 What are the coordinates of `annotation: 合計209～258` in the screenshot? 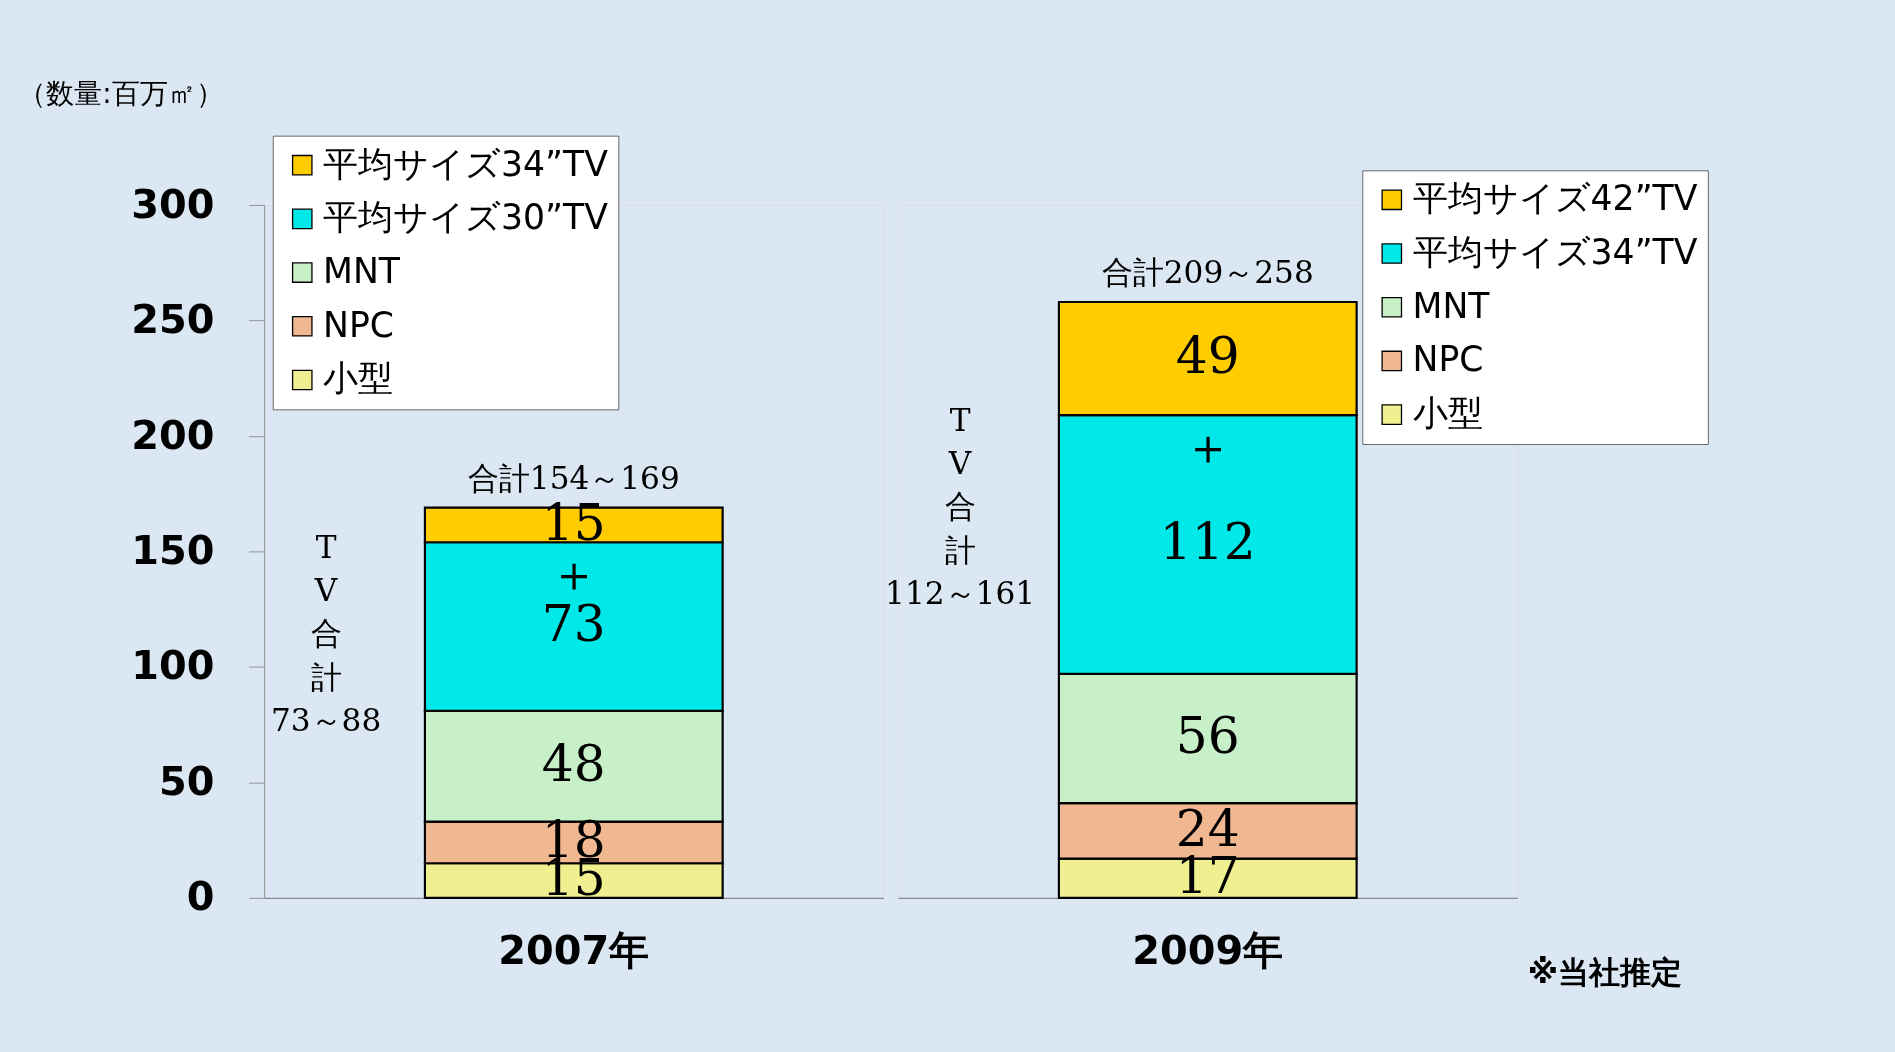 It's located at (1207, 271).